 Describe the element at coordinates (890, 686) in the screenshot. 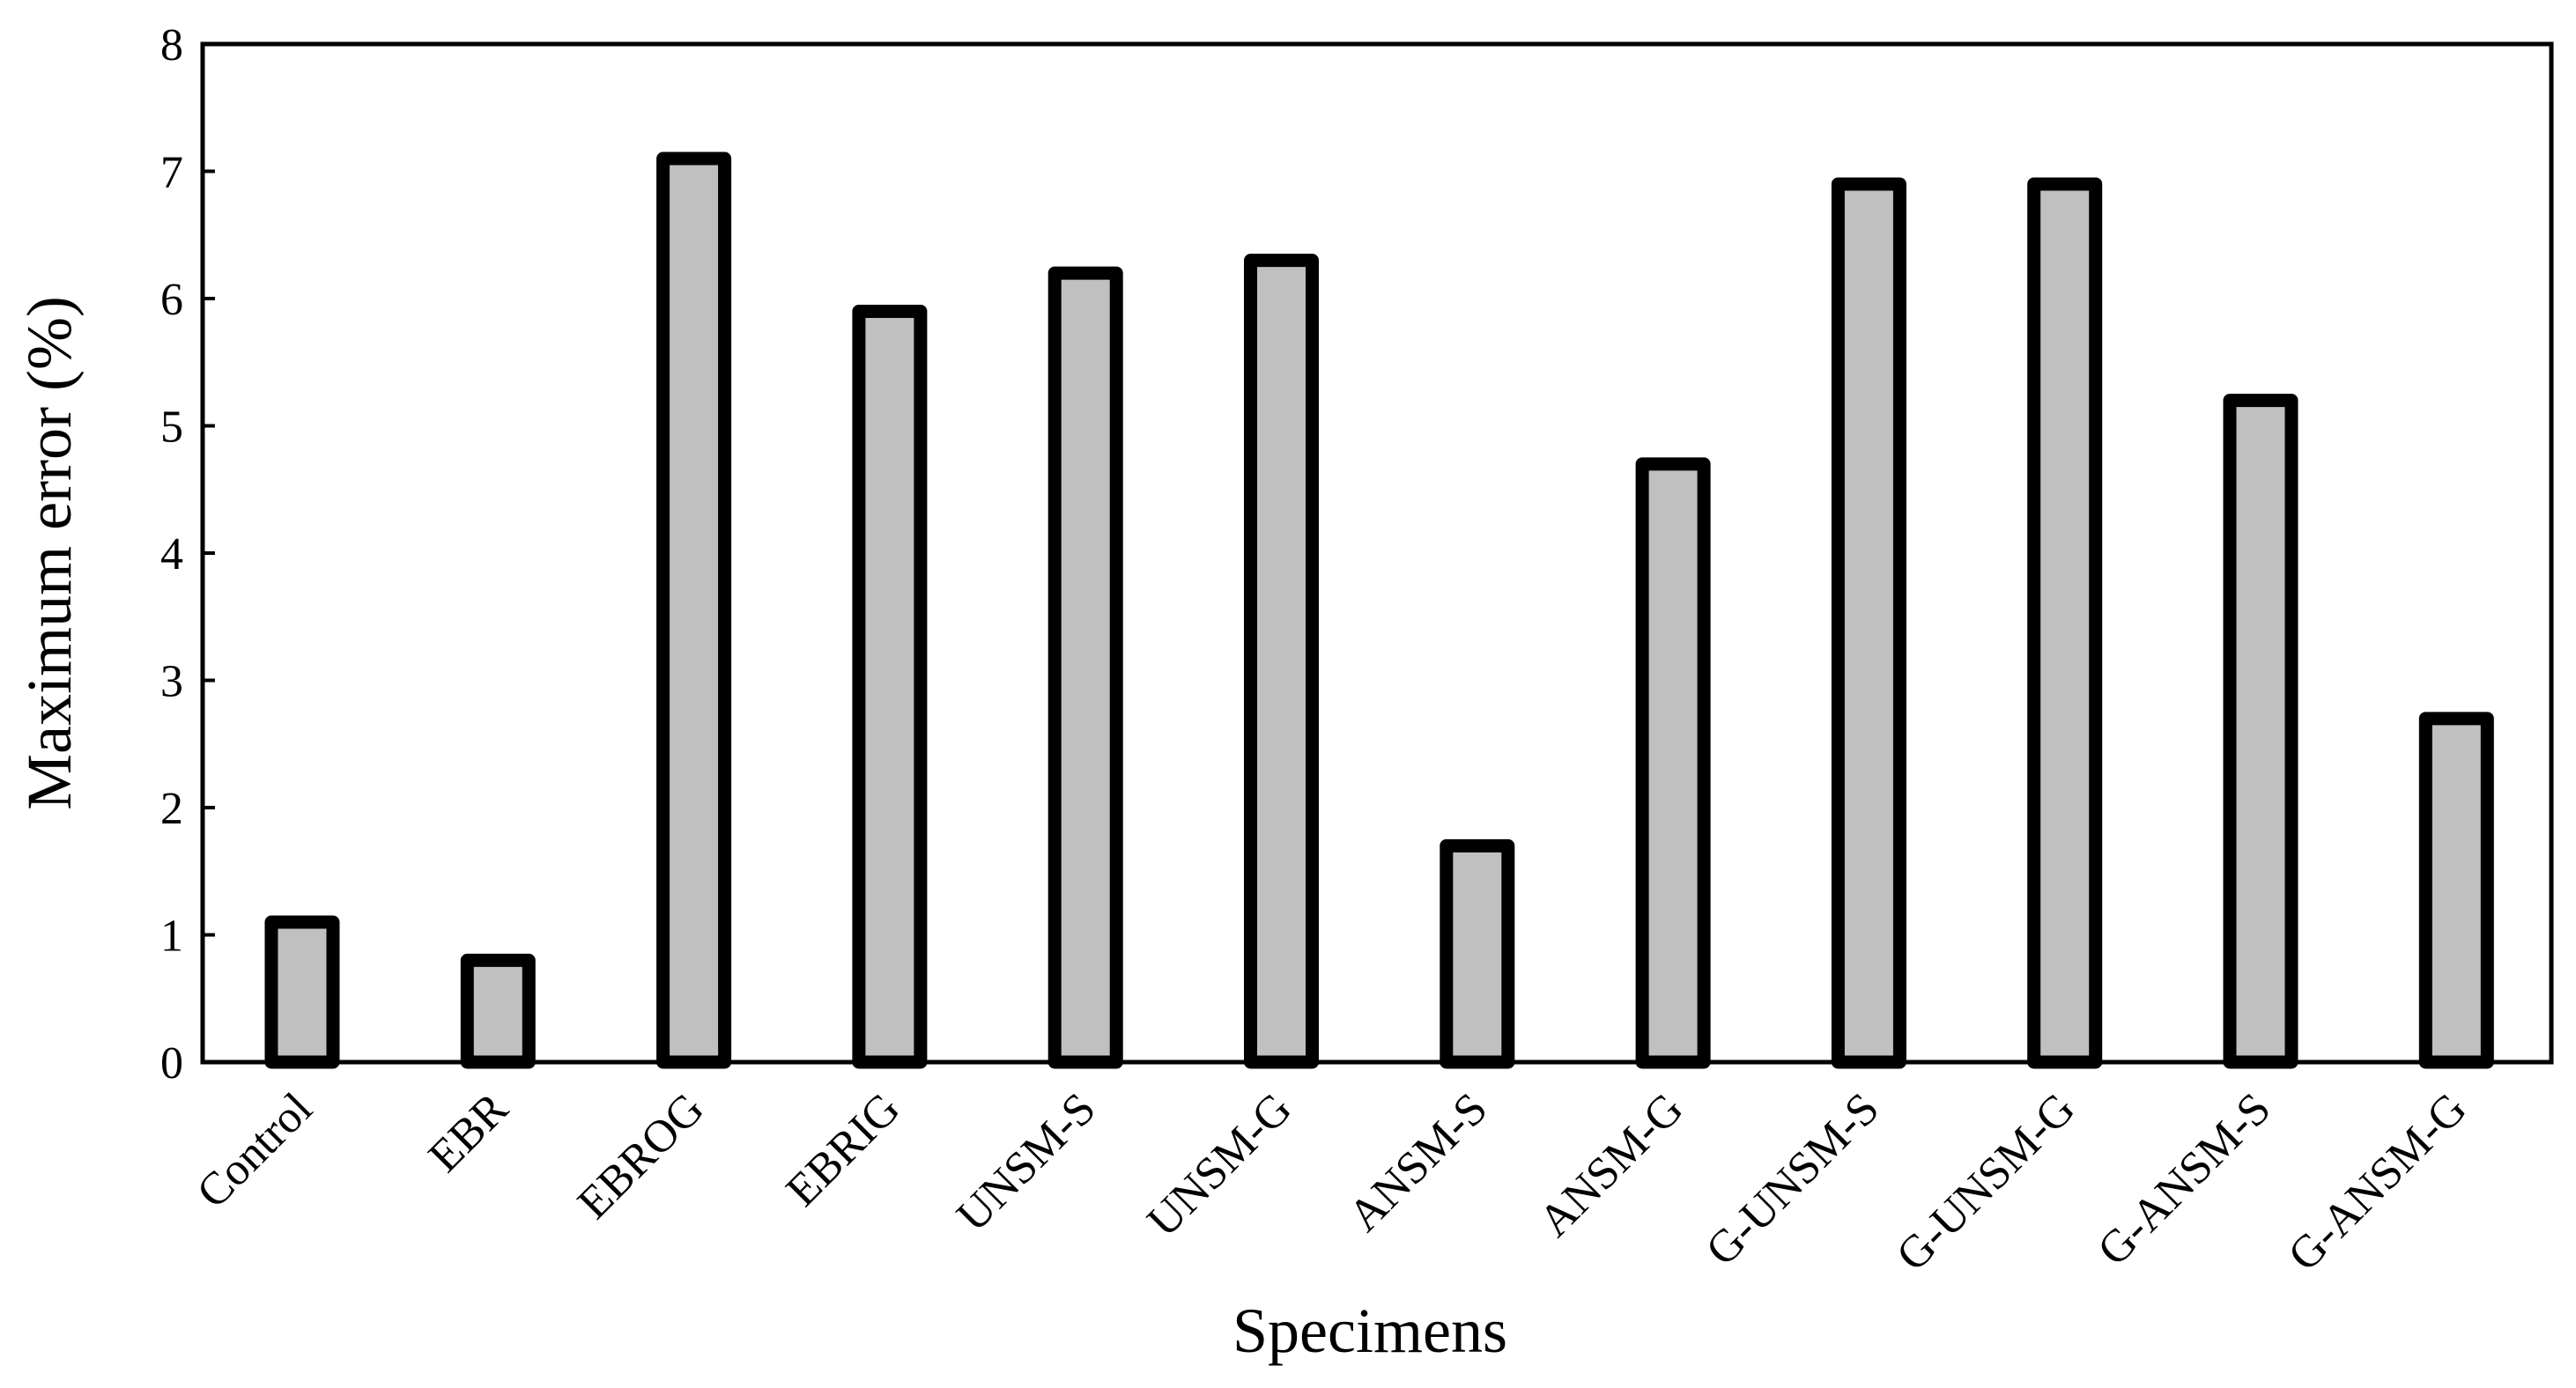

I see `bar-ebrig` at that location.